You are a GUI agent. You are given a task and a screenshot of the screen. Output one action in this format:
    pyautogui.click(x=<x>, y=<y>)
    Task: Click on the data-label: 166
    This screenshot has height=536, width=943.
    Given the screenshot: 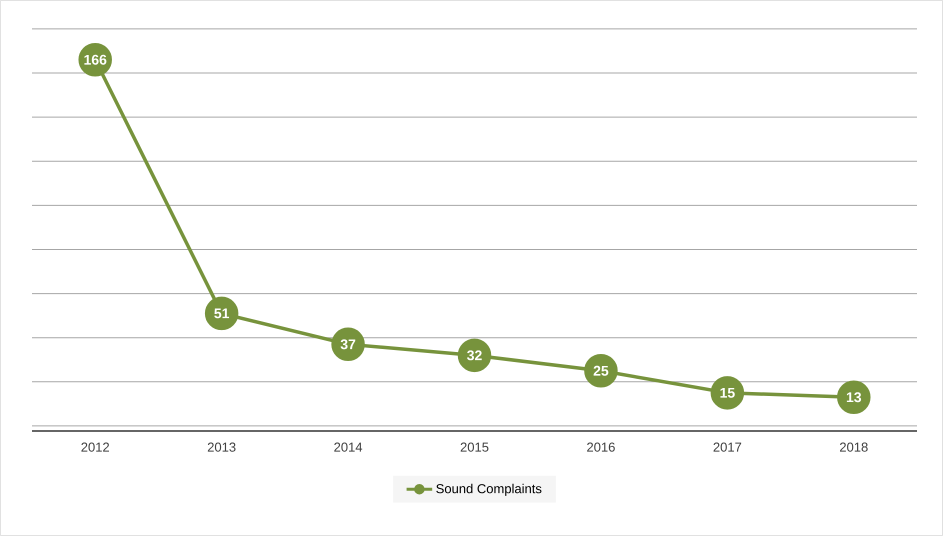 What is the action you would take?
    pyautogui.click(x=95, y=59)
    